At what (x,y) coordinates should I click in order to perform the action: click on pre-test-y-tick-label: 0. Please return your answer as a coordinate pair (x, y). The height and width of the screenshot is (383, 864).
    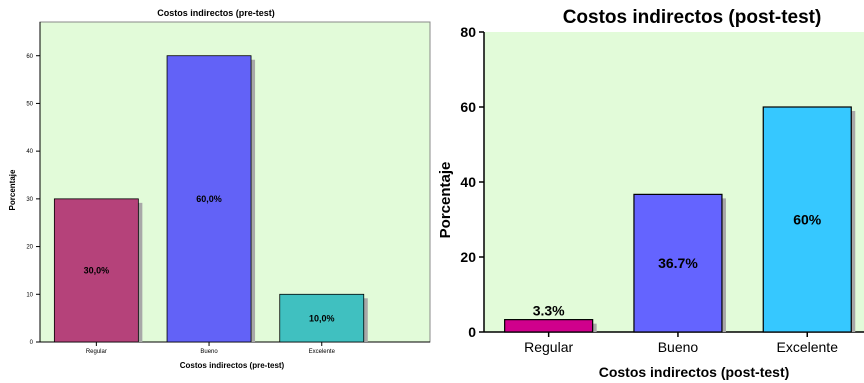
    Looking at the image, I should click on (32, 343).